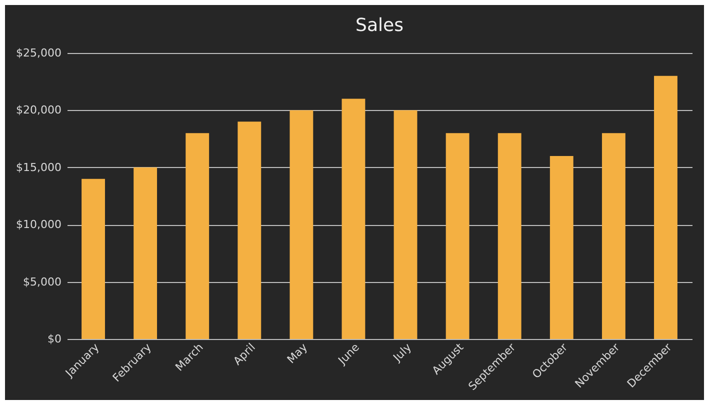  Describe the element at coordinates (42, 281) in the screenshot. I see `y-tick-label: $5,000` at that location.